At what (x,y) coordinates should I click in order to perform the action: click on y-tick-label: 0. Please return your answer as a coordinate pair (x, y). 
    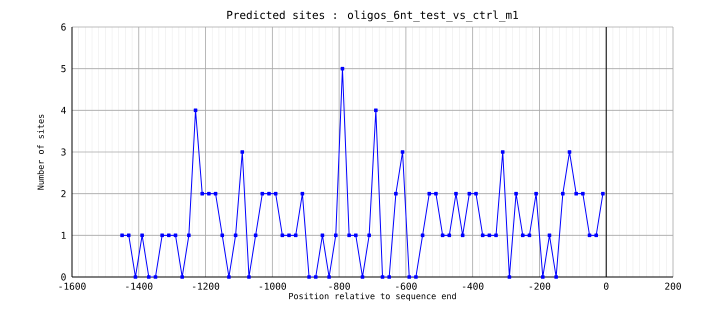
    Looking at the image, I should click on (63, 277).